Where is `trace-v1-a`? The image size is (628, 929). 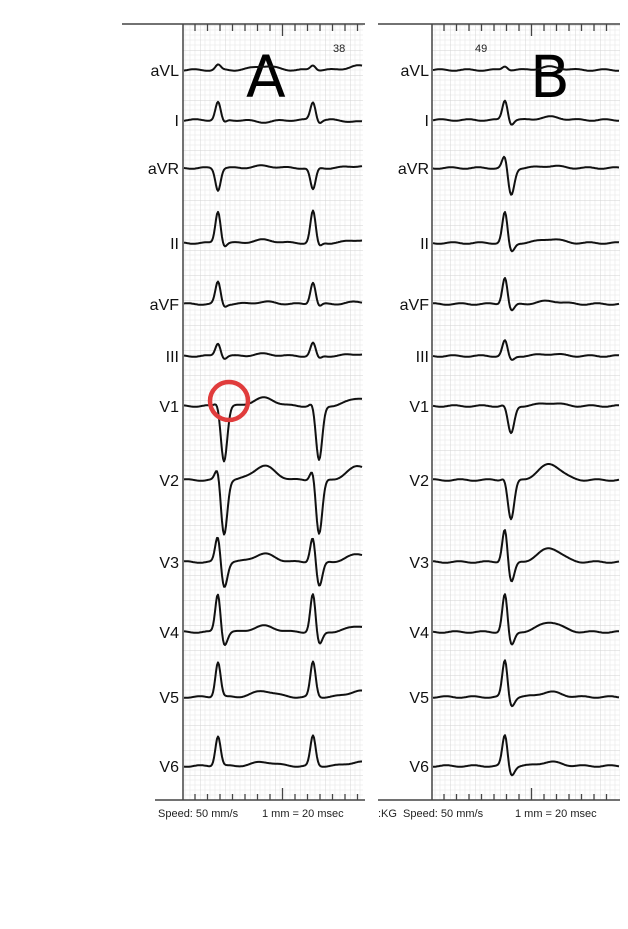 trace-v1-a is located at coordinates (273, 429).